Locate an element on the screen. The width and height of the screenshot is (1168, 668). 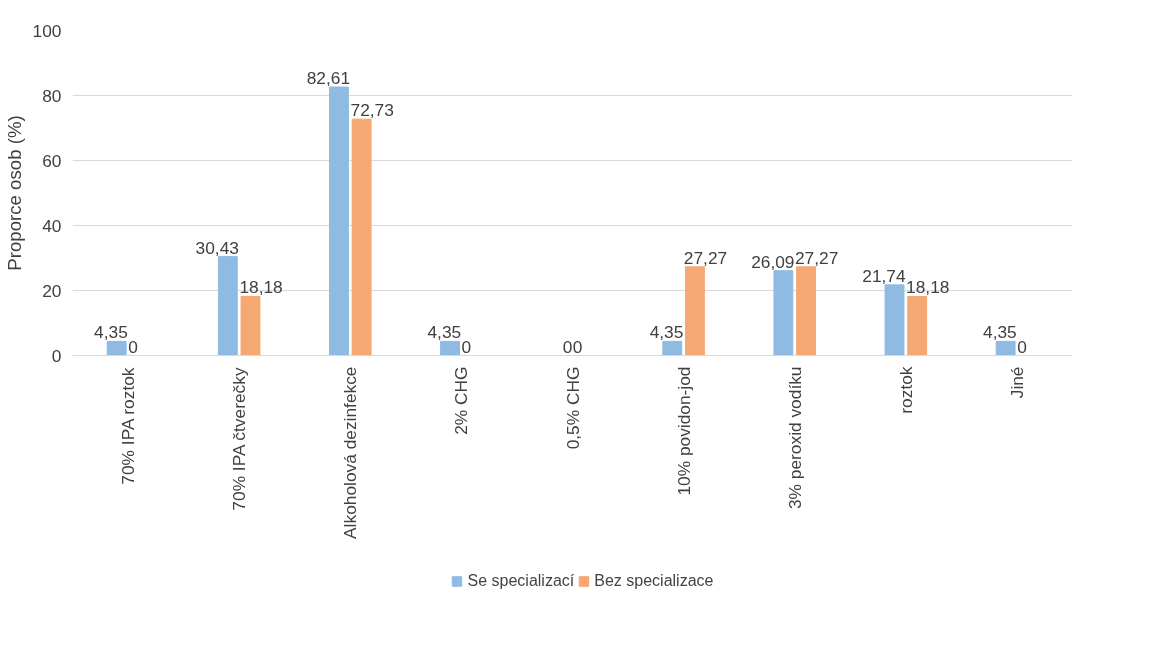
legend-label: Bez specializace is located at coordinates (654, 580).